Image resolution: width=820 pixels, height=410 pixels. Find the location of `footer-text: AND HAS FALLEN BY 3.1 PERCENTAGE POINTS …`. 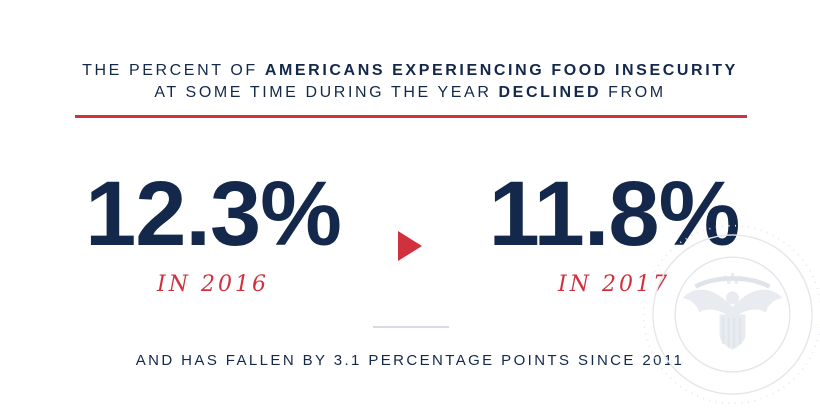

footer-text: AND HAS FALLEN BY 3.1 PERCENTAGE POINTS … is located at coordinates (410, 360).